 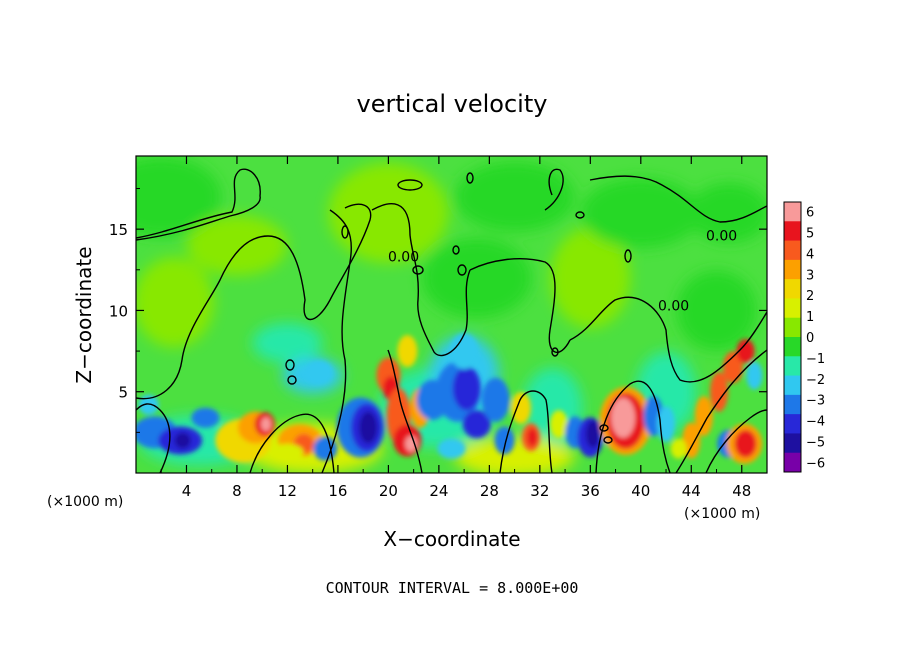 I want to click on contour-interval-note: CONTOUR INTERVAL = 8.000E+00, so click(x=452, y=588).